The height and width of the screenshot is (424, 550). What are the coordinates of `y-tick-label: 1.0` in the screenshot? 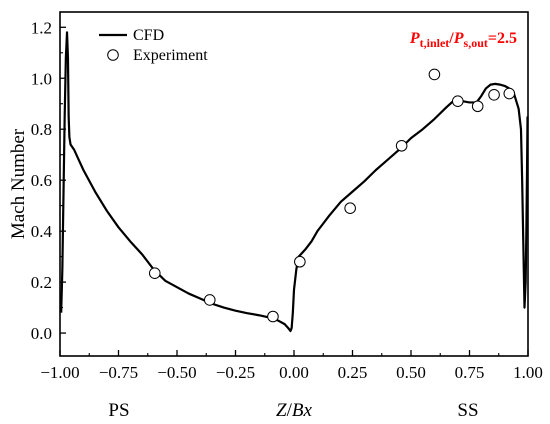 It's located at (41, 78).